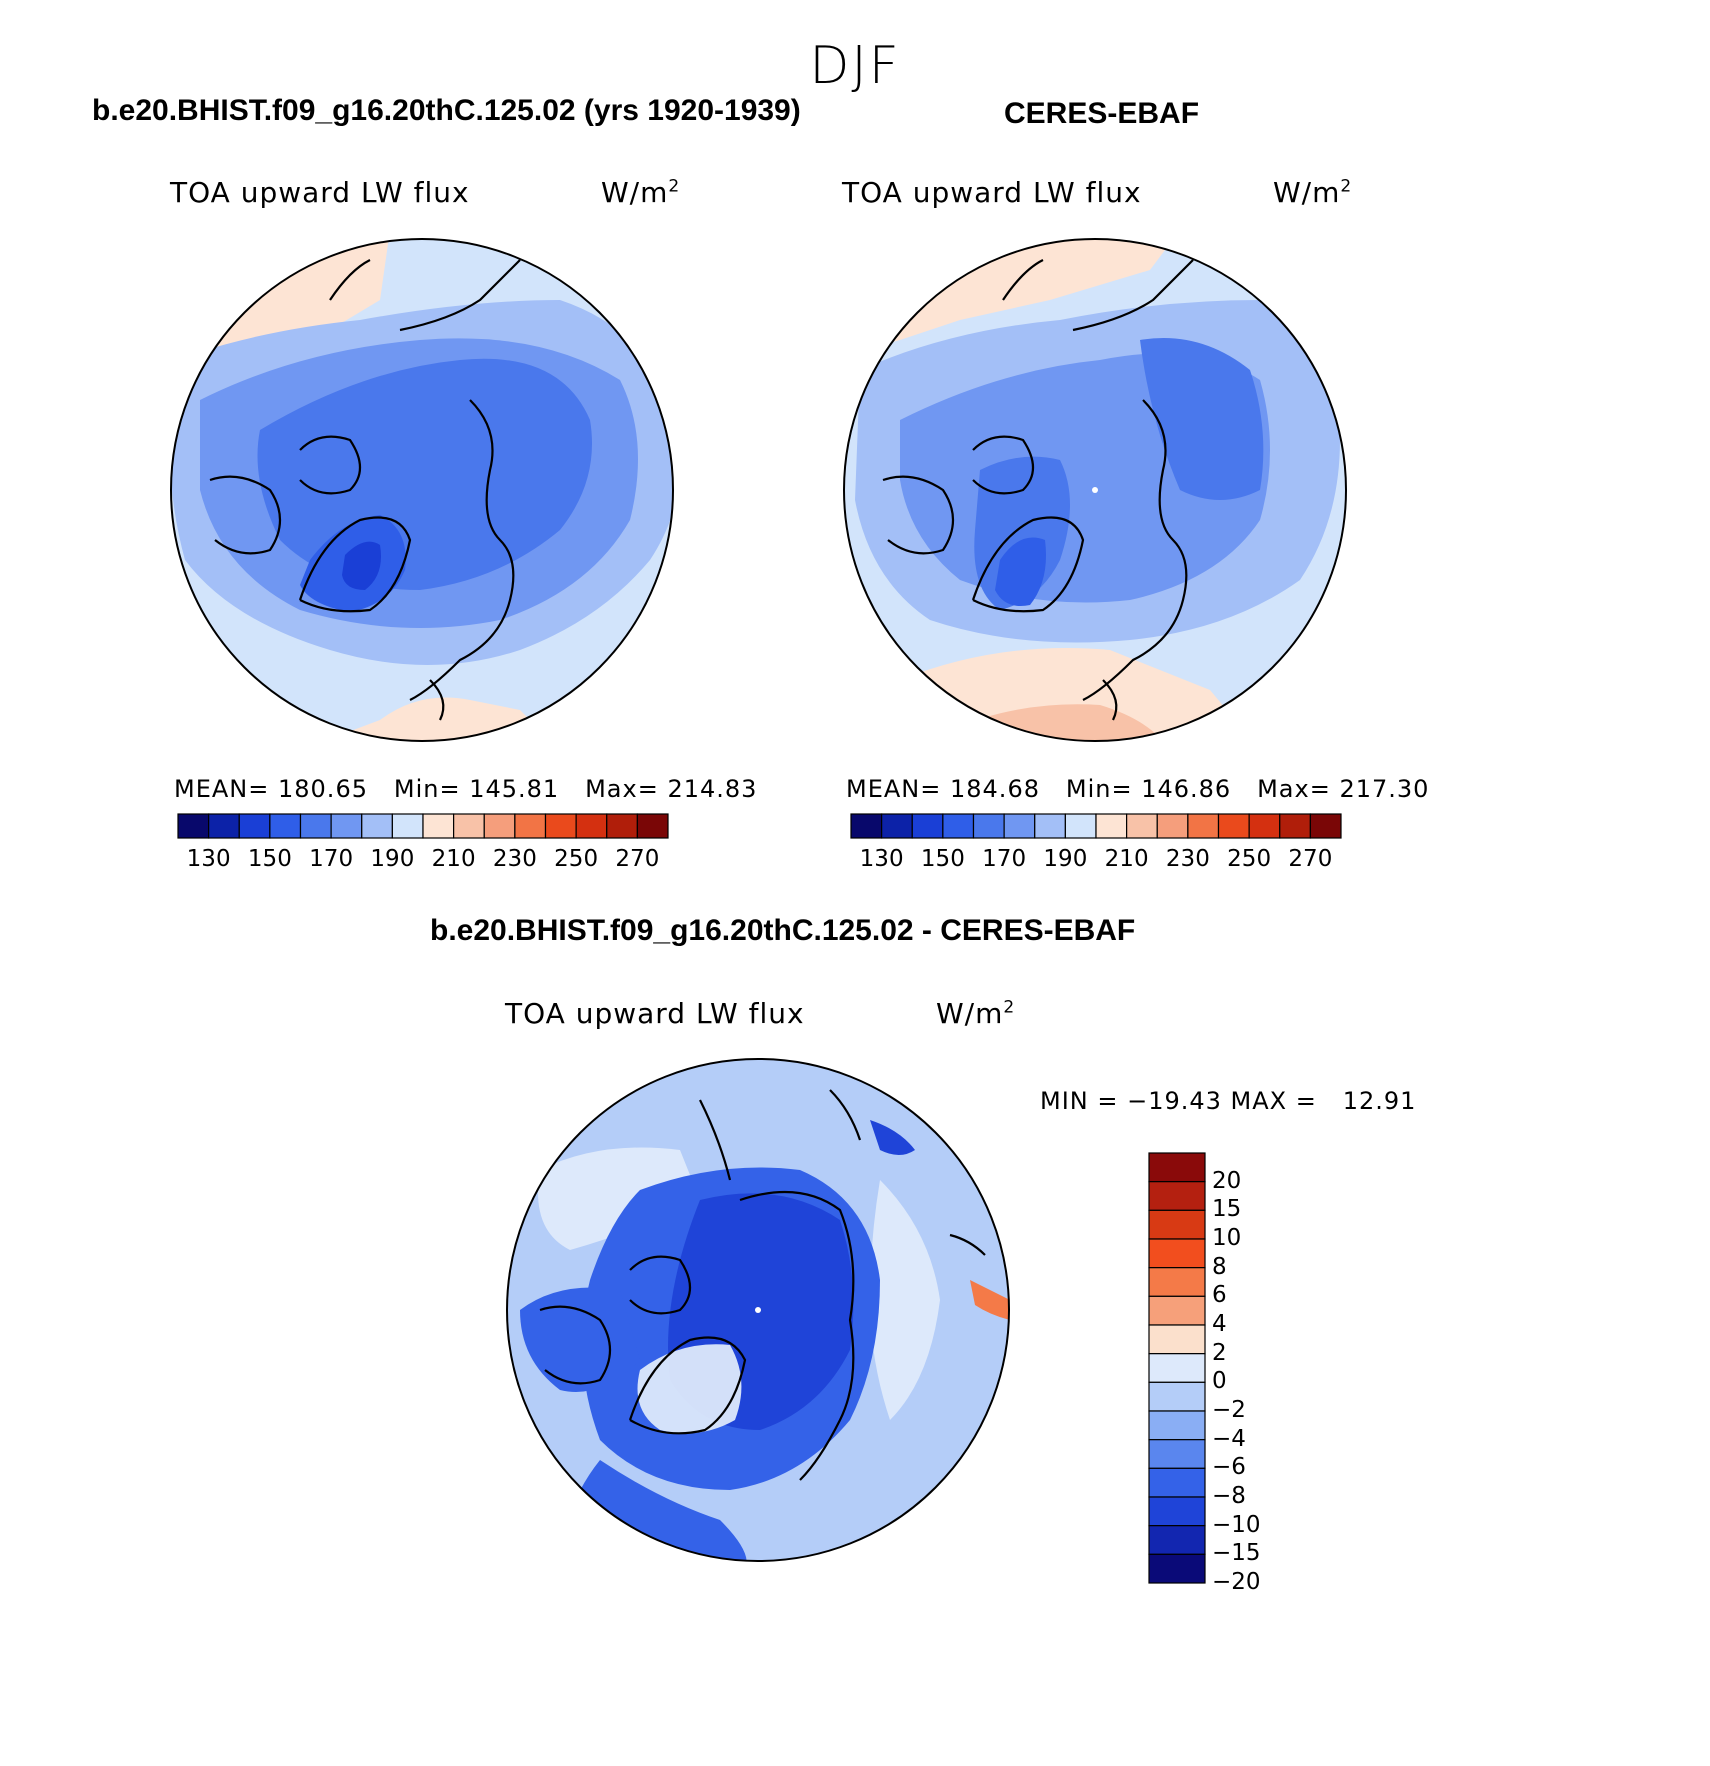  Describe the element at coordinates (942, 859) in the screenshot. I see `panel2-colorbar-label: 150` at that location.